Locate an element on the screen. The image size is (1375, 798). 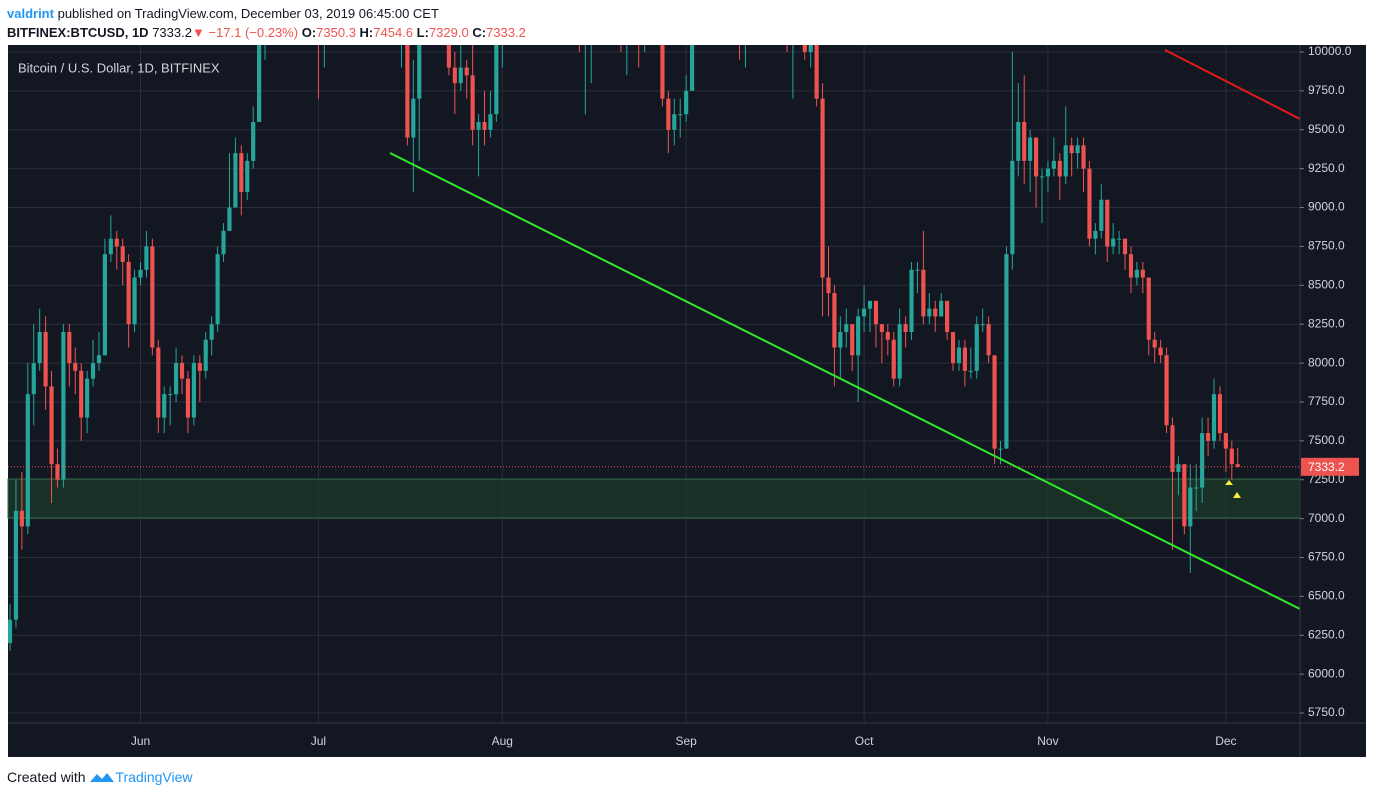
author: valdrint is located at coordinates (30, 13).